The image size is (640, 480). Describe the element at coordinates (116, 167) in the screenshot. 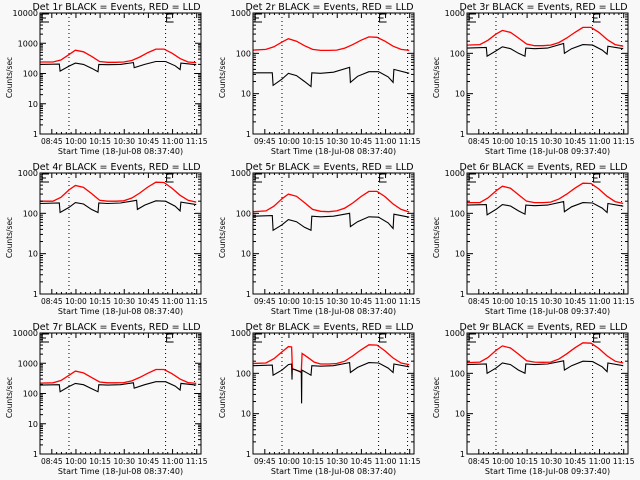

I see `panel-title: Det 4r BLACK = Events, RED = LLD` at that location.